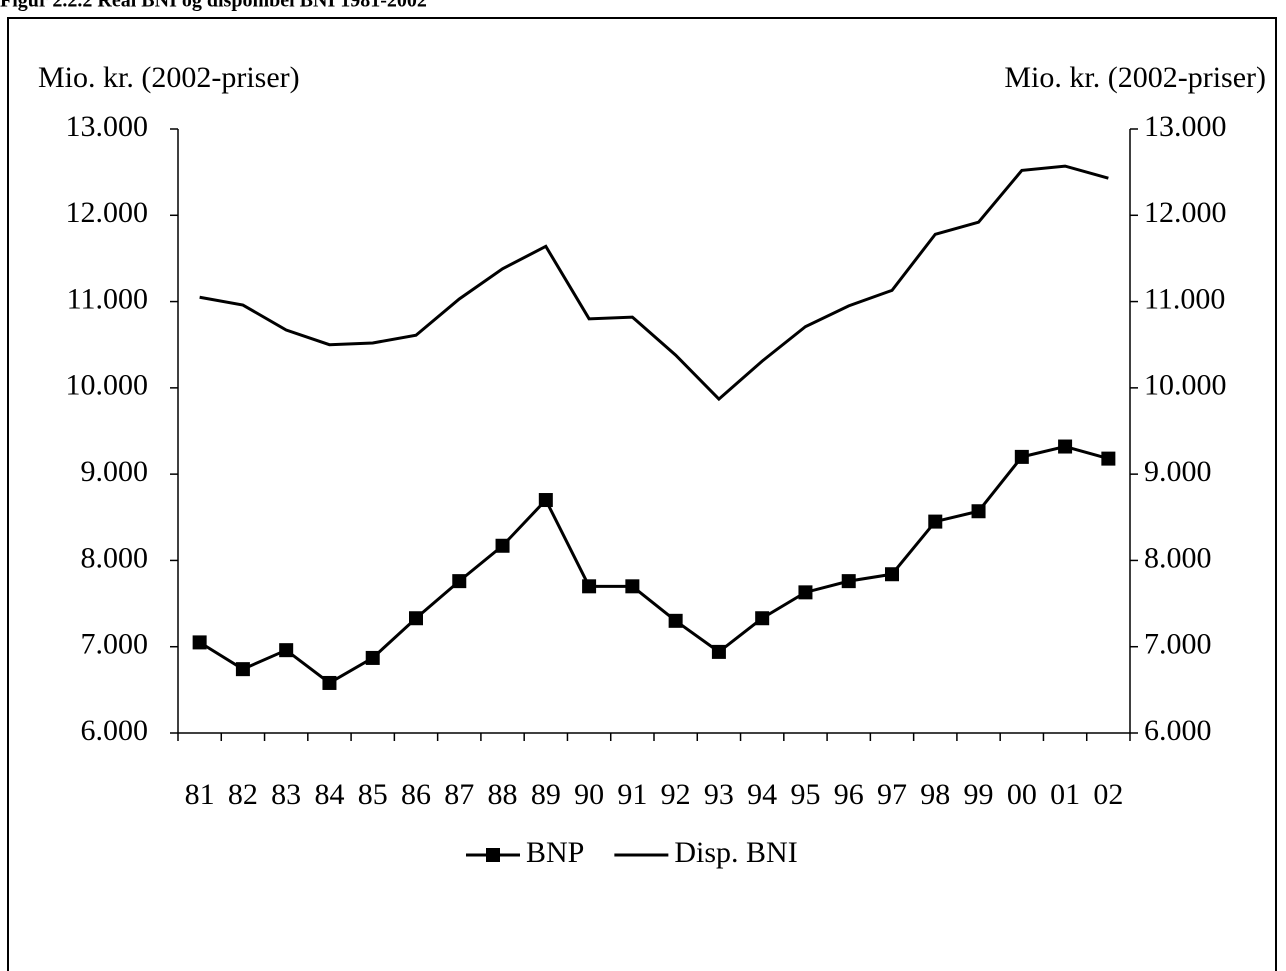  Describe the element at coordinates (373, 794) in the screenshot. I see `x-tick-label: 85` at that location.